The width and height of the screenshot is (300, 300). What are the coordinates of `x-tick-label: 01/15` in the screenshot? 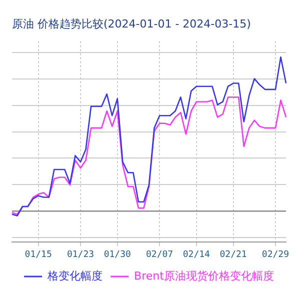 It's located at (38, 255).